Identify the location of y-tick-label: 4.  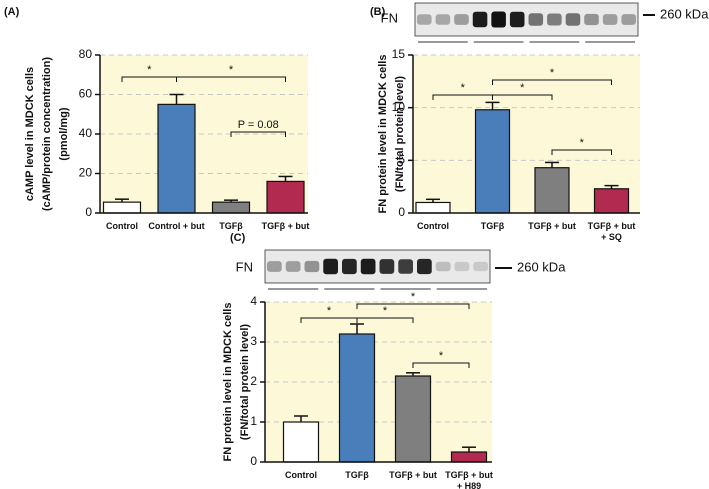
(253, 301).